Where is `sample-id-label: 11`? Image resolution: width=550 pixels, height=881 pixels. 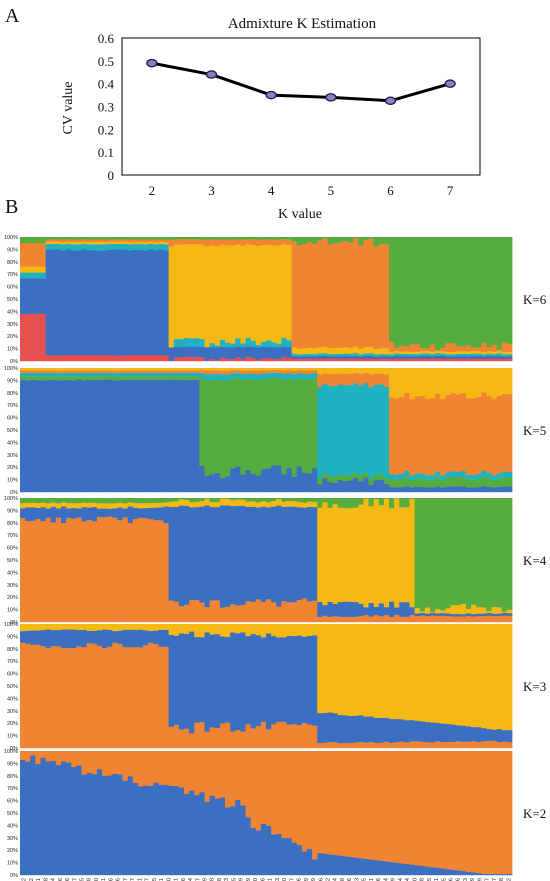 sample-id-label: 11 is located at coordinates (177, 879).